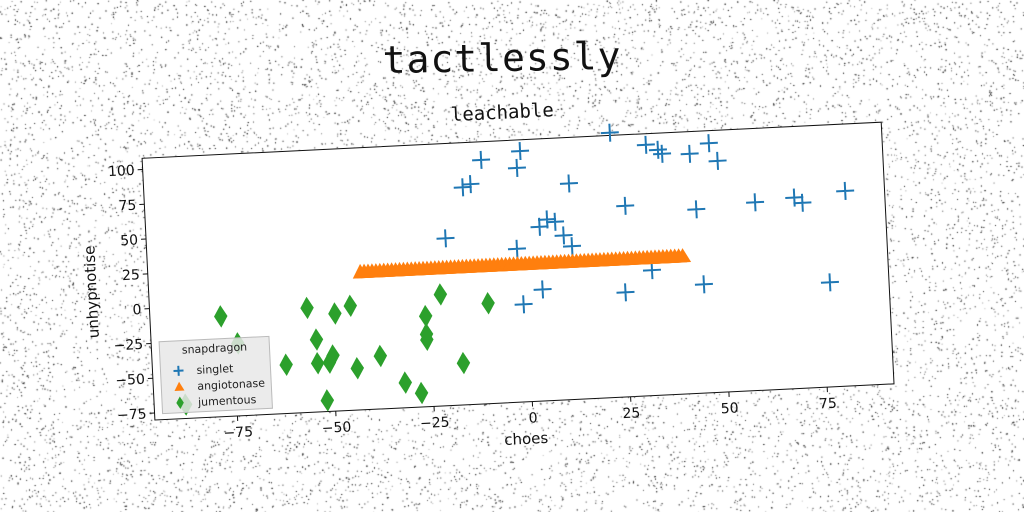  I want to click on y-axis-label: unhypnotise, so click(91, 291).